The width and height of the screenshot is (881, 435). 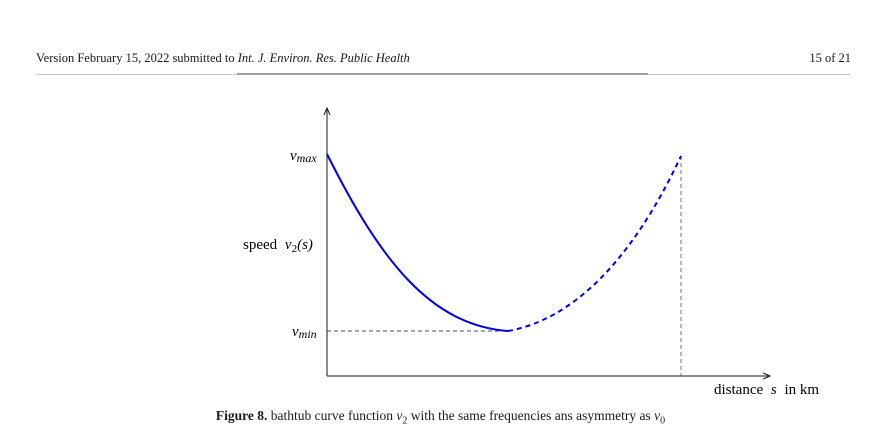 What do you see at coordinates (399, 415) in the screenshot?
I see `caption-var: v` at bounding box center [399, 415].